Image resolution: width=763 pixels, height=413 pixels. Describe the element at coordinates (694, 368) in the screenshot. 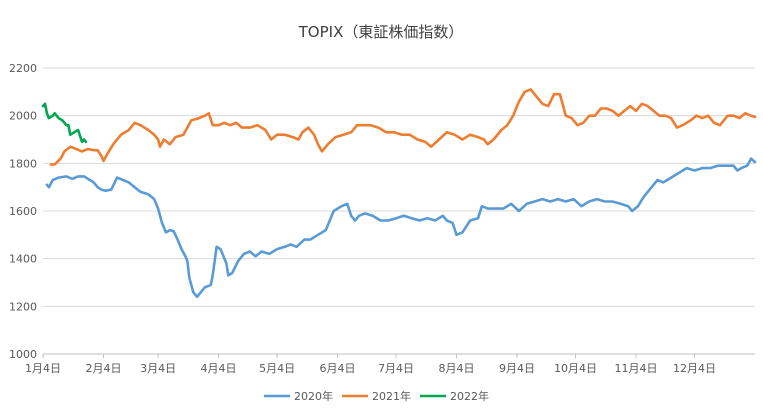

I see `x-tick-label: 12月4日` at that location.